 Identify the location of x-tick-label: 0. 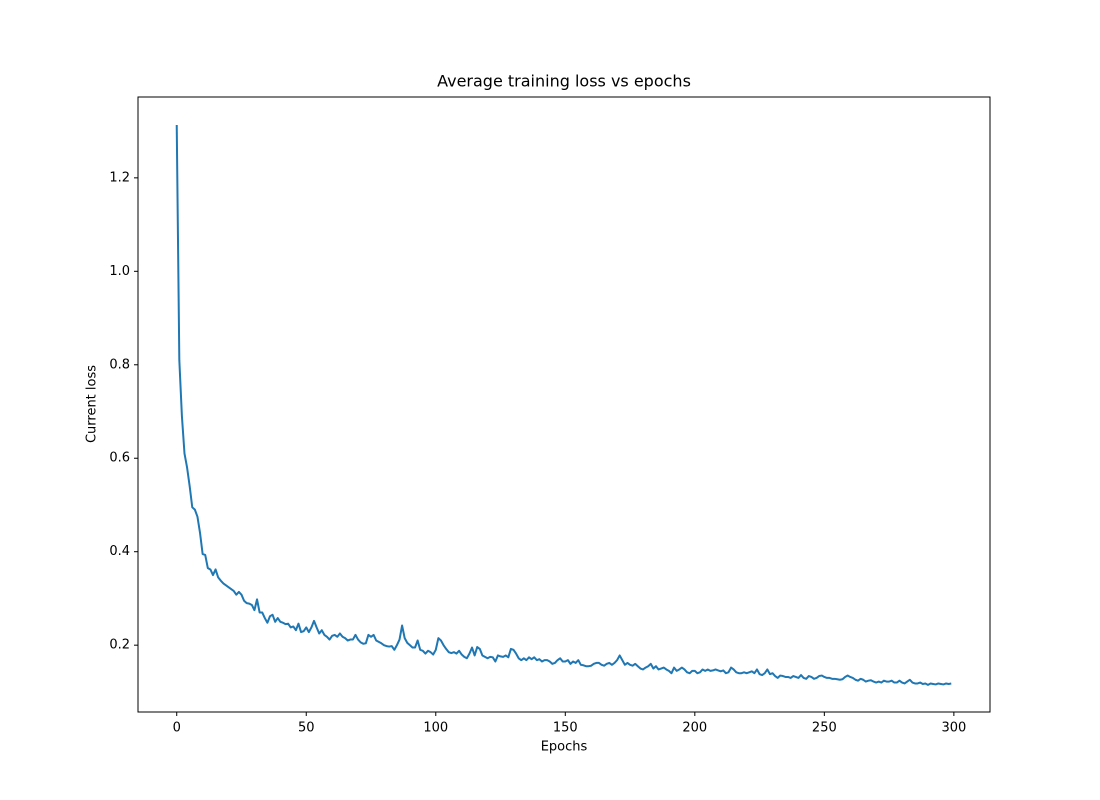
(177, 728).